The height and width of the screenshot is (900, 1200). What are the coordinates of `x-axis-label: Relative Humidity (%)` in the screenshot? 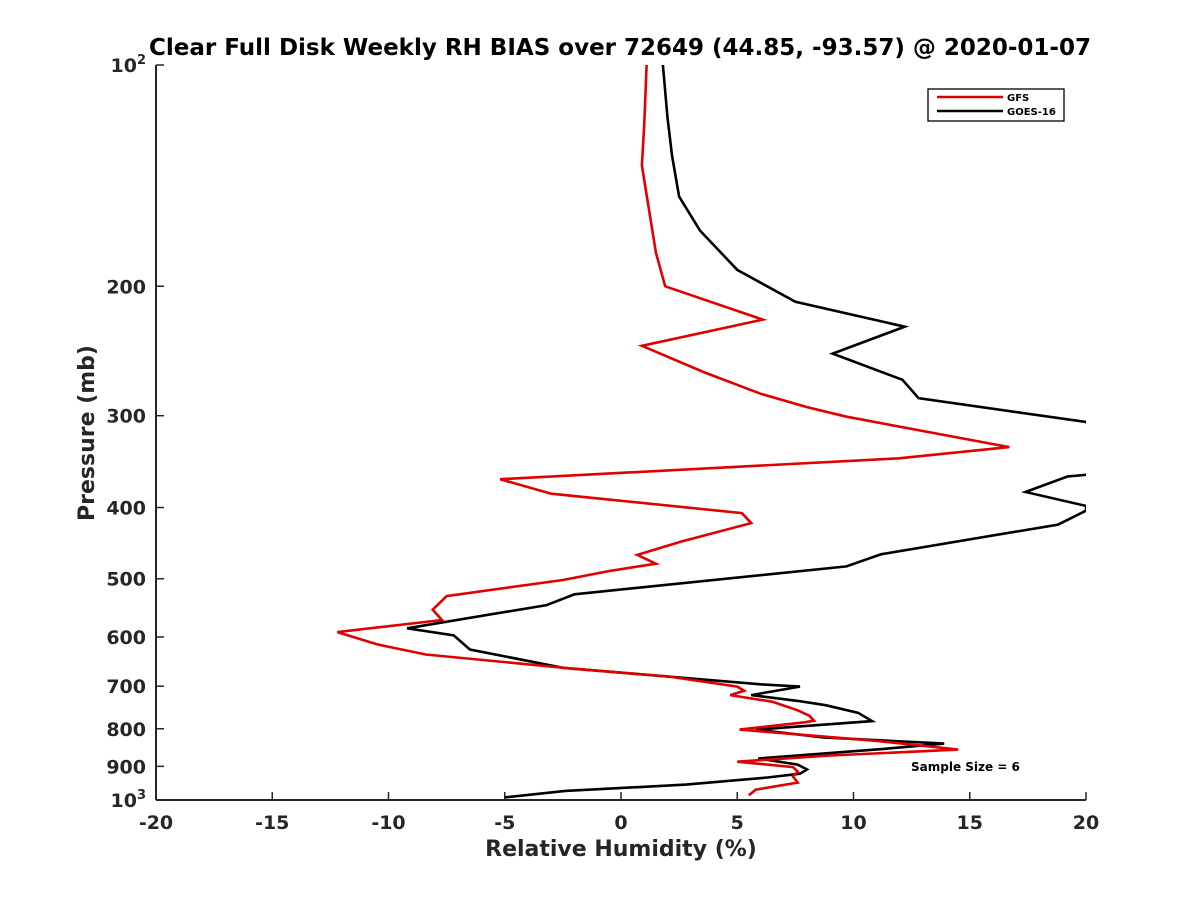 It's located at (621, 849).